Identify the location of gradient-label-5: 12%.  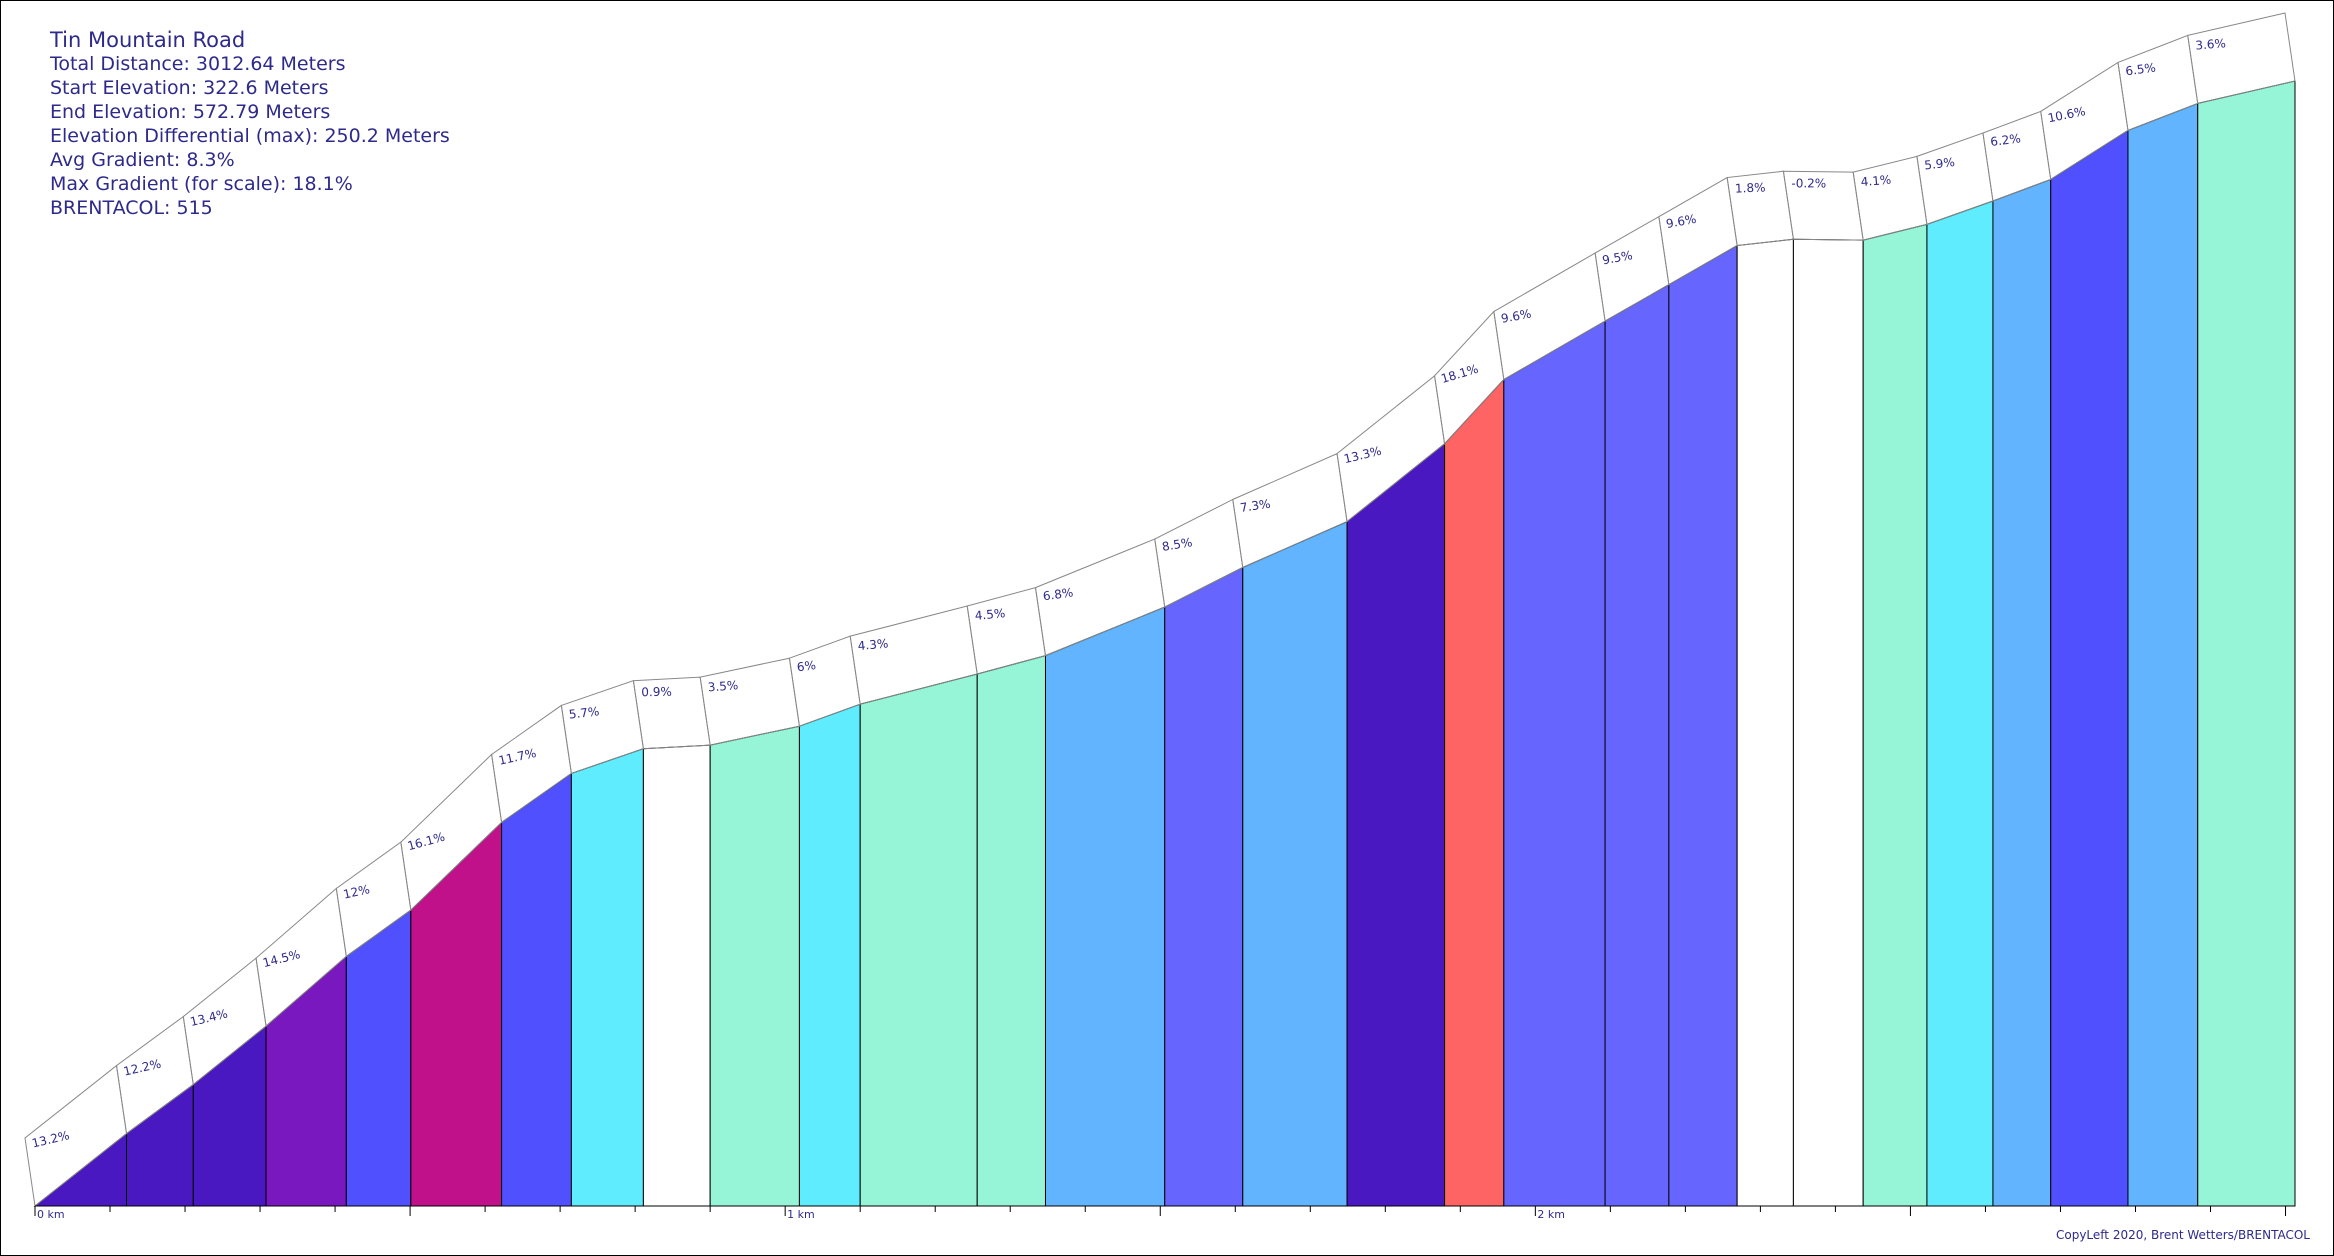
(356, 891).